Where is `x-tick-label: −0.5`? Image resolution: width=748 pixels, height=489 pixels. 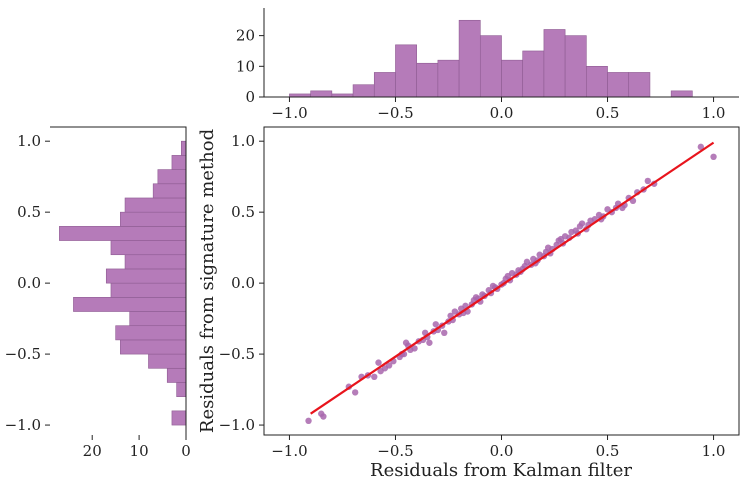
x-tick-label: −0.5 is located at coordinates (395, 451).